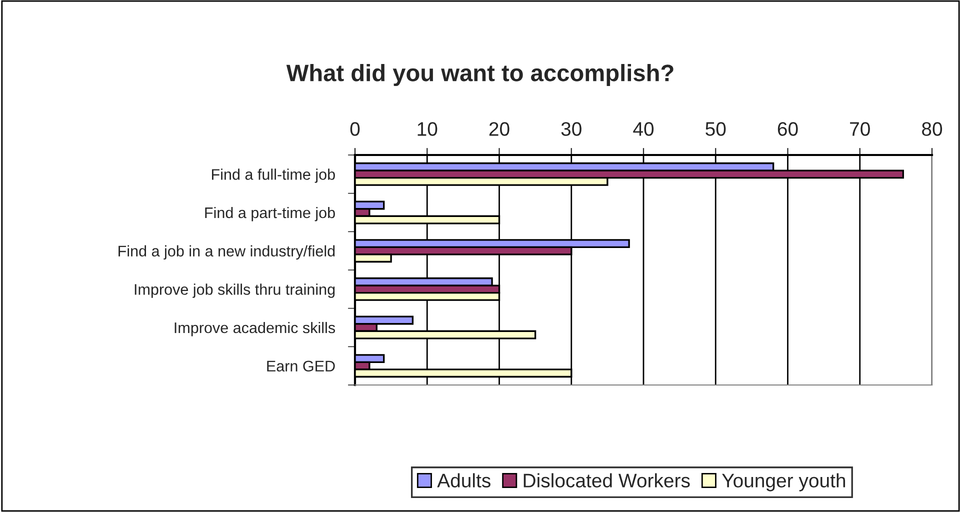  Describe the element at coordinates (784, 482) in the screenshot. I see `legend-label: Younger youth` at that location.